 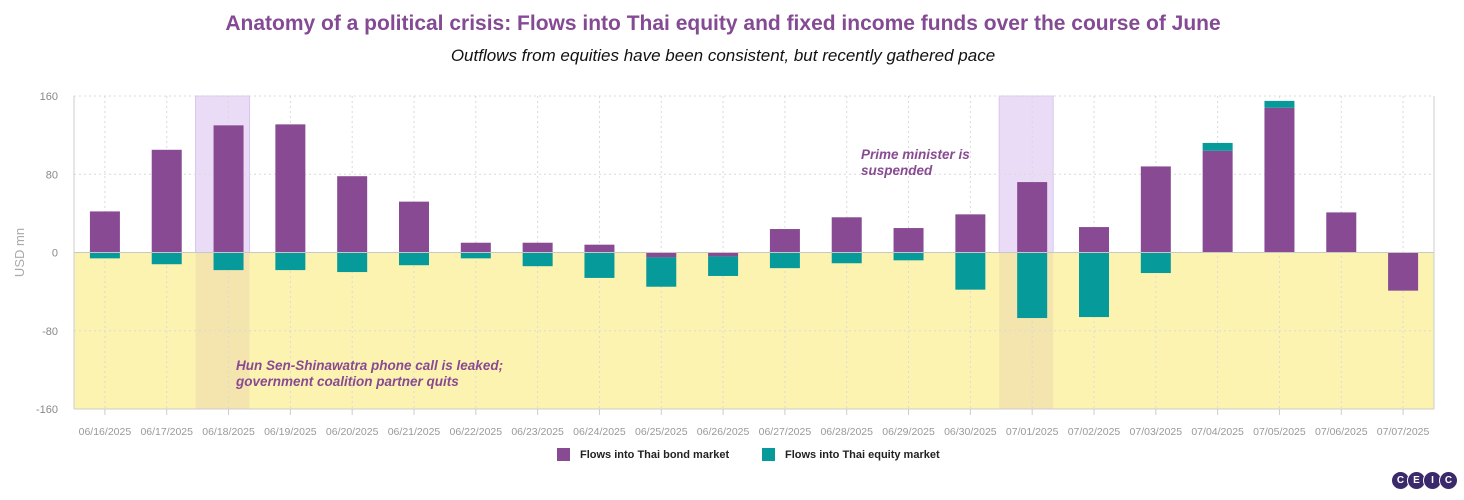 I want to click on x-tick-label: 06/20/2025, so click(x=352, y=432).